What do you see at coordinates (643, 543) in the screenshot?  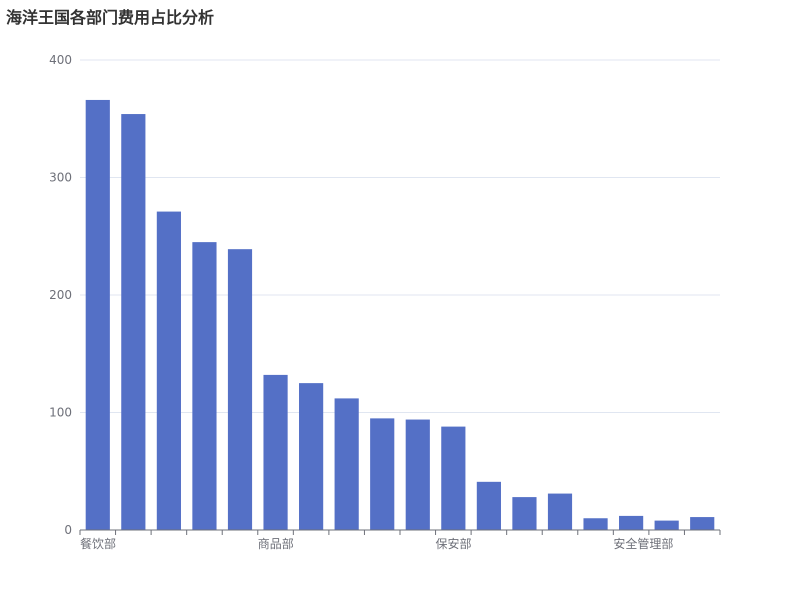 I see `x-tick-label: 安全管理部` at bounding box center [643, 543].